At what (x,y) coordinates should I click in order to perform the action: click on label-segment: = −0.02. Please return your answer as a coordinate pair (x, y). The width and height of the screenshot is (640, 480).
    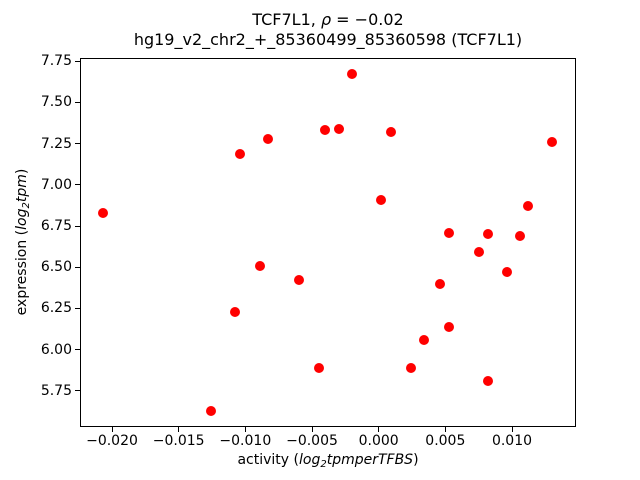
    Looking at the image, I should click on (367, 19).